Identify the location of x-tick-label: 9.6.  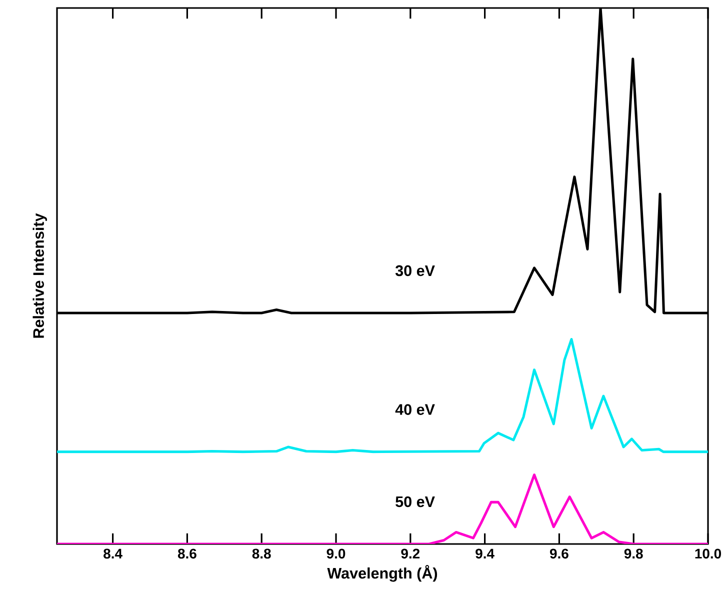
(559, 553).